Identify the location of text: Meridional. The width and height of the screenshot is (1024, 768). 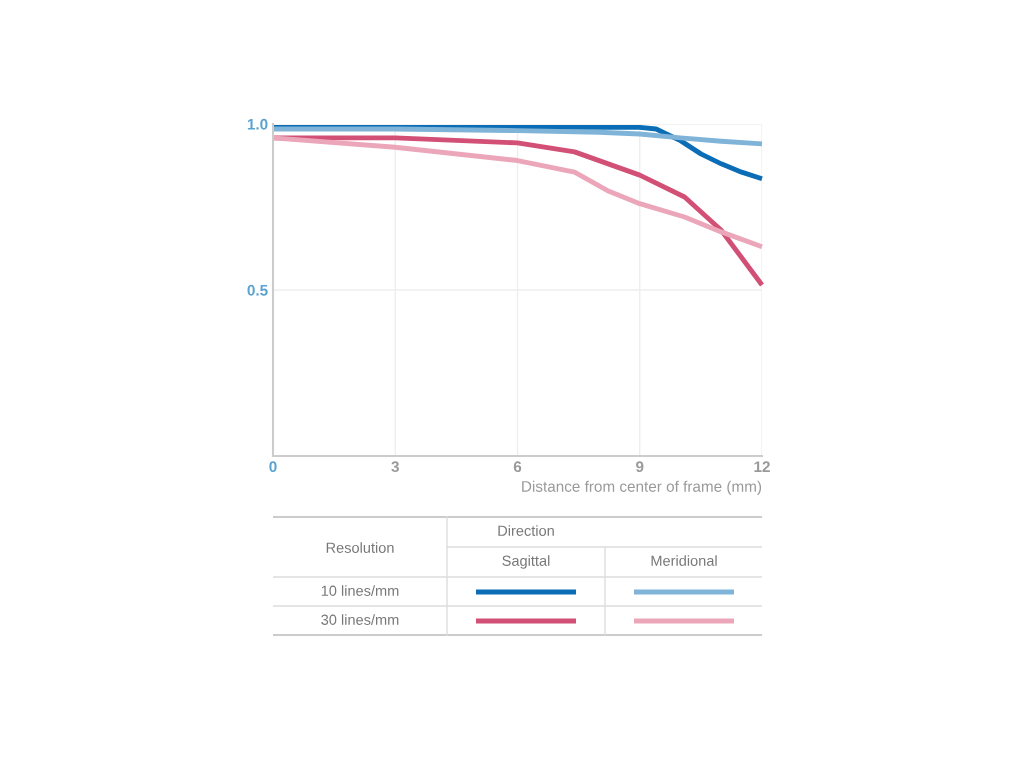
(684, 560).